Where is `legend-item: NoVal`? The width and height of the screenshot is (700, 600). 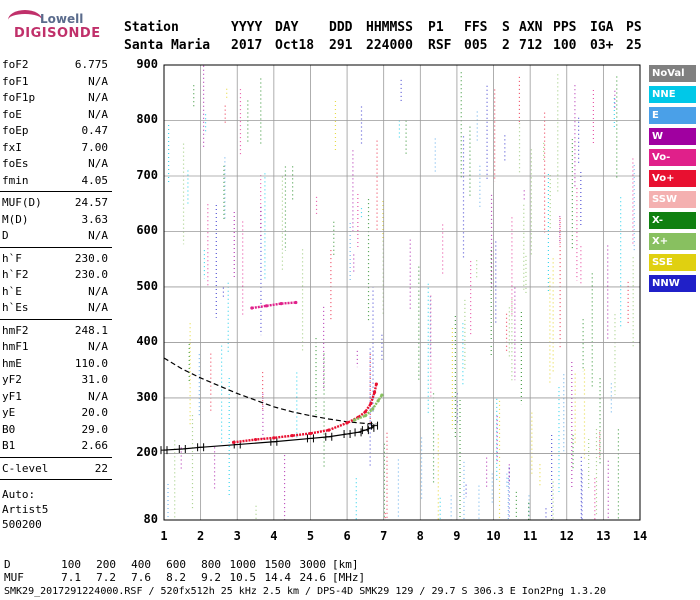 legend-item: NoVal is located at coordinates (672, 73).